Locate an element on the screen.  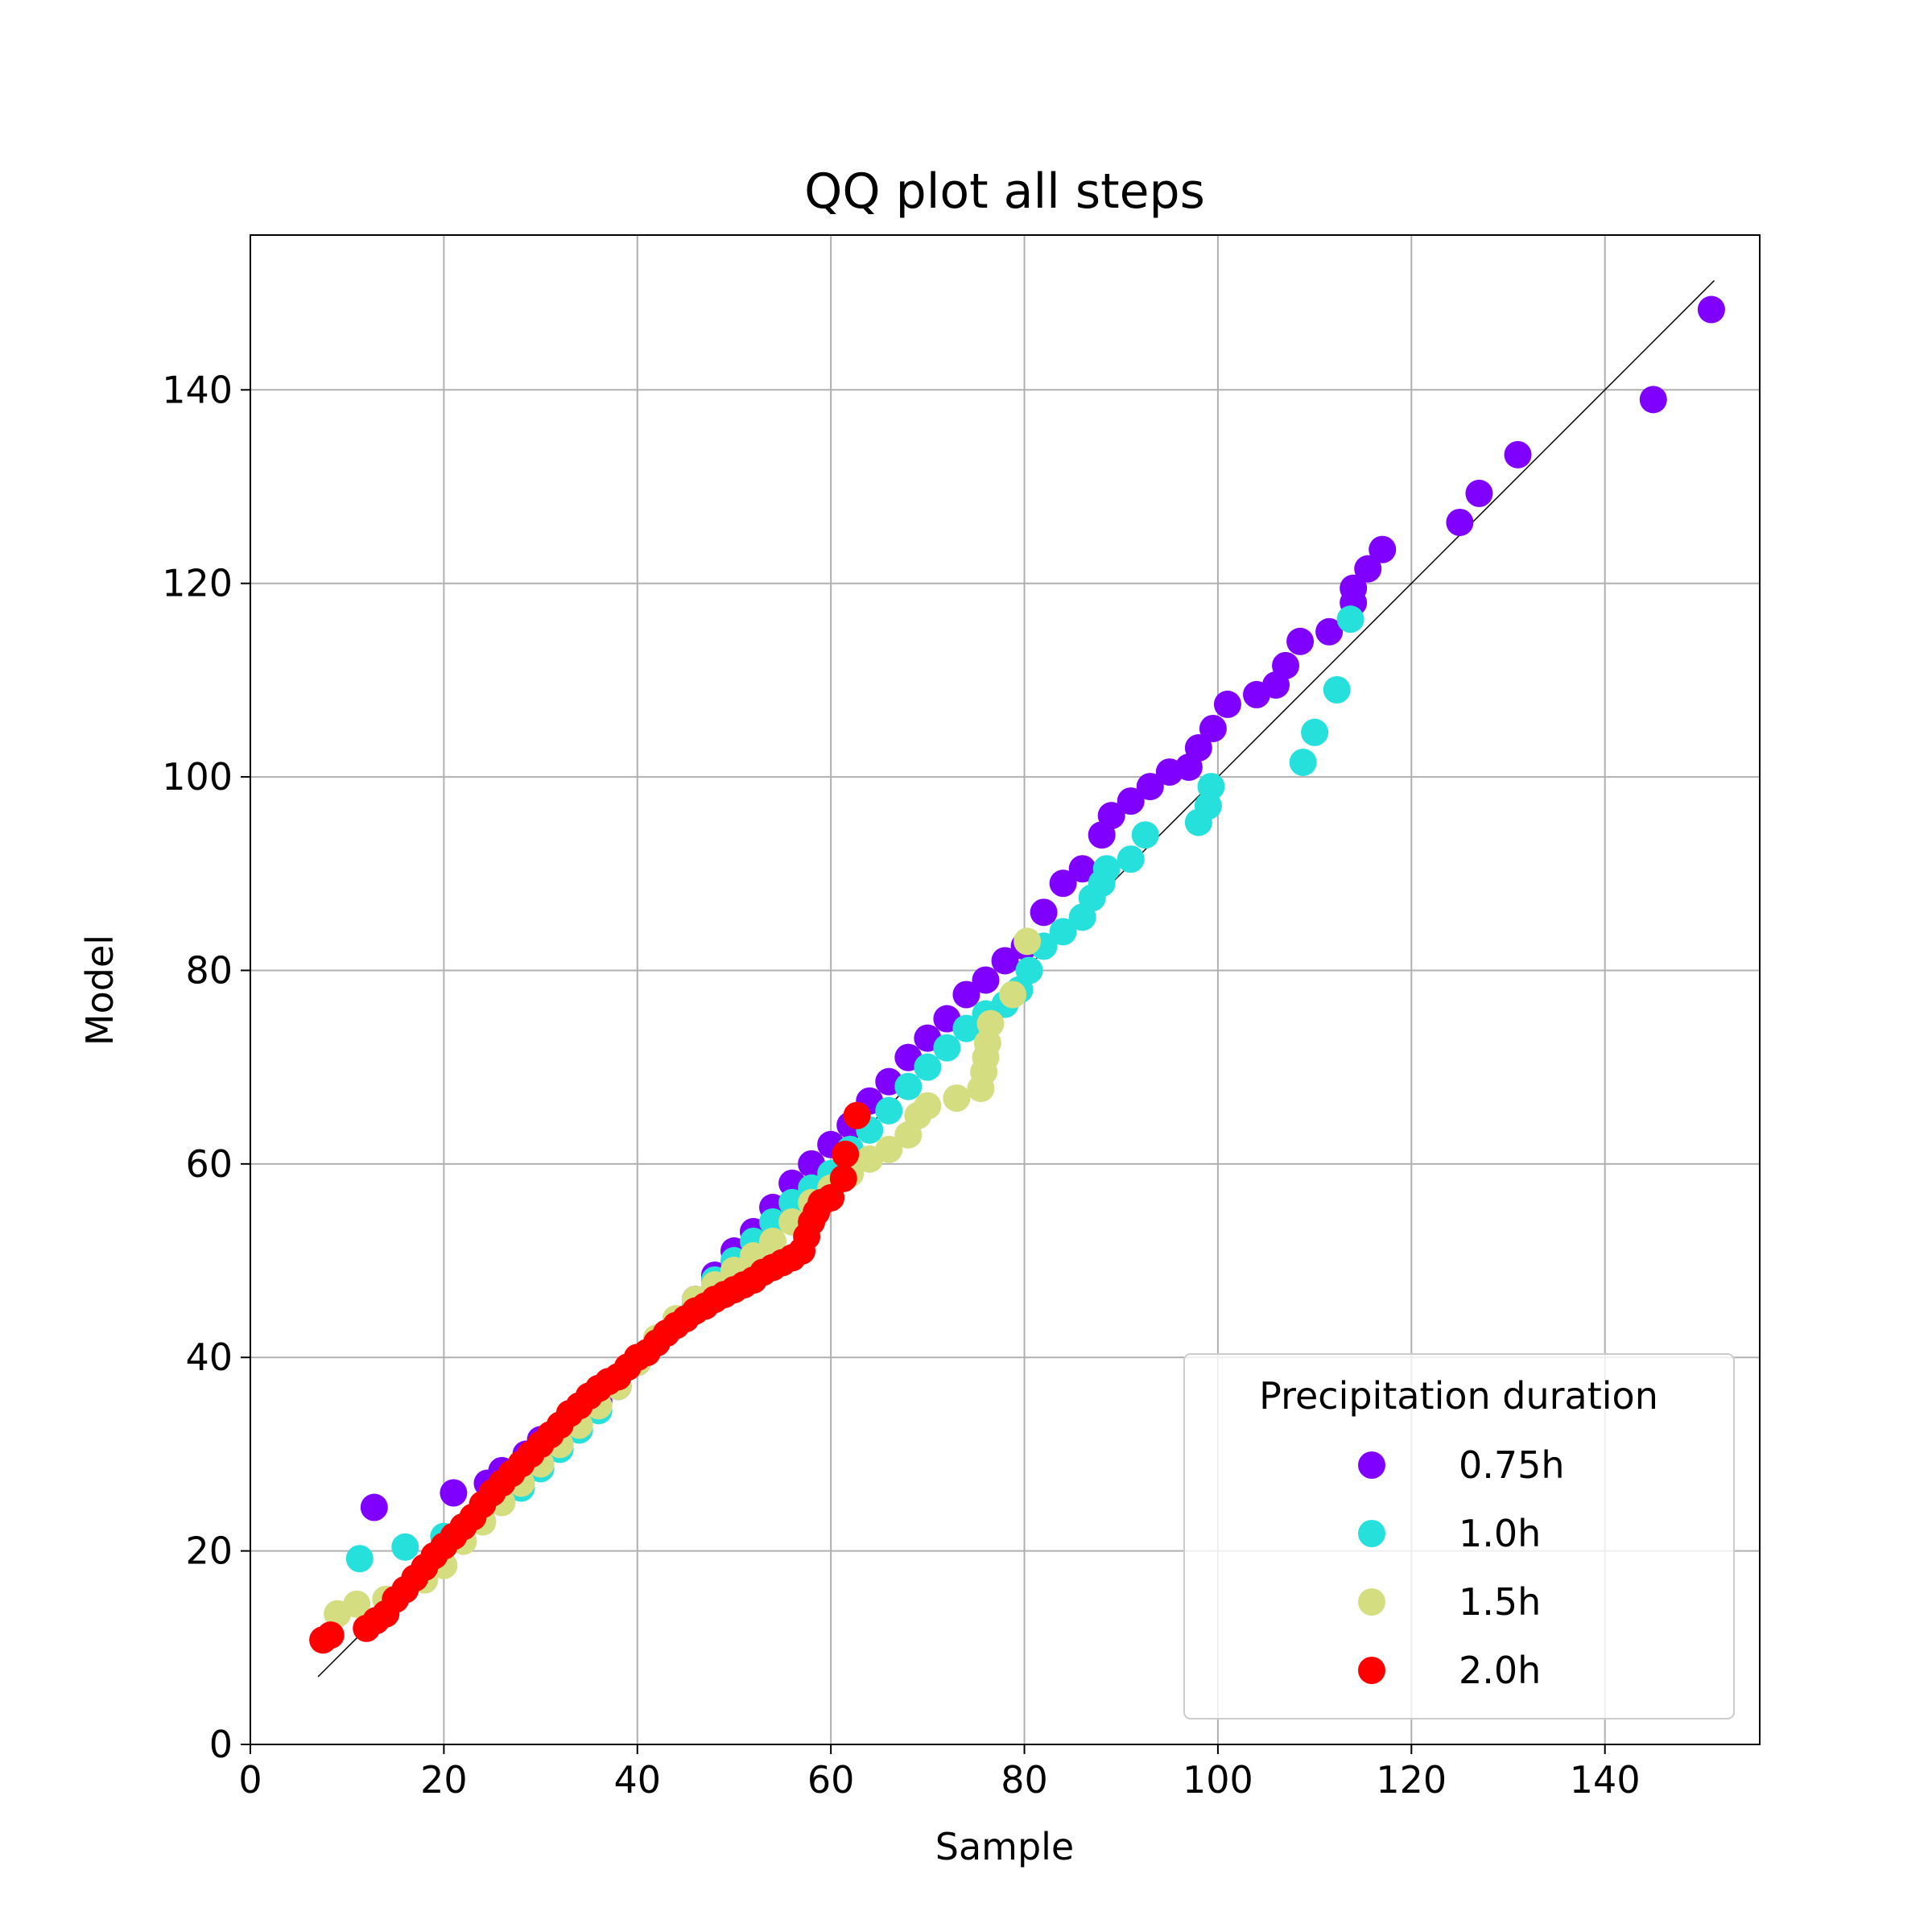
legend: Precipitation duration 0.75h 1.0h 1.5h 2.0h is located at coordinates (1459, 1536).